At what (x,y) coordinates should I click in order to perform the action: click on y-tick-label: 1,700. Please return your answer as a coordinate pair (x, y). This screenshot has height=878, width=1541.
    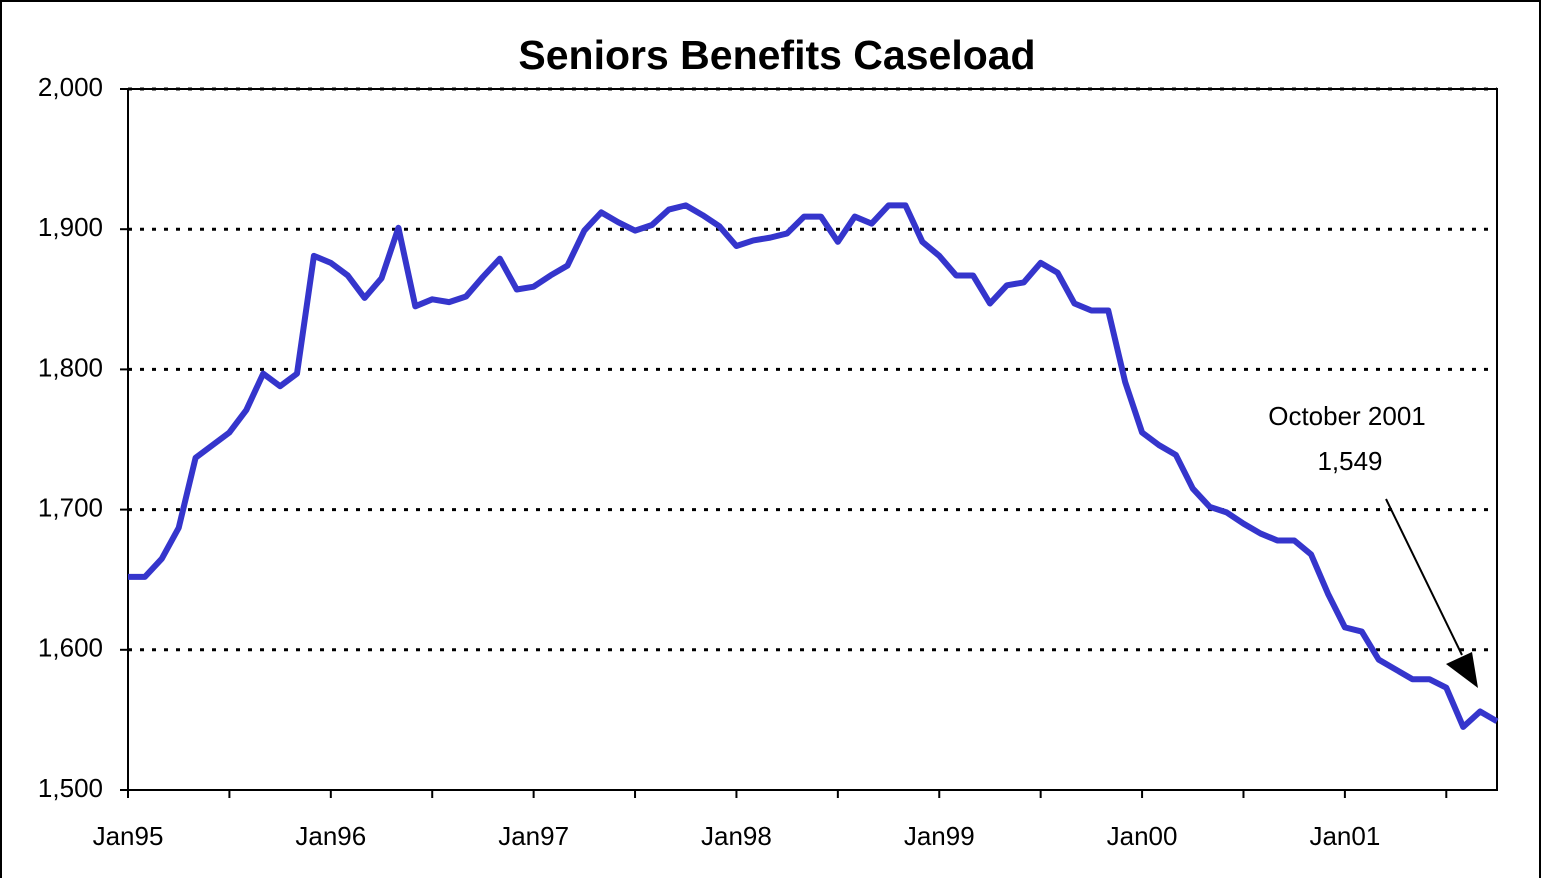
    Looking at the image, I should click on (70, 507).